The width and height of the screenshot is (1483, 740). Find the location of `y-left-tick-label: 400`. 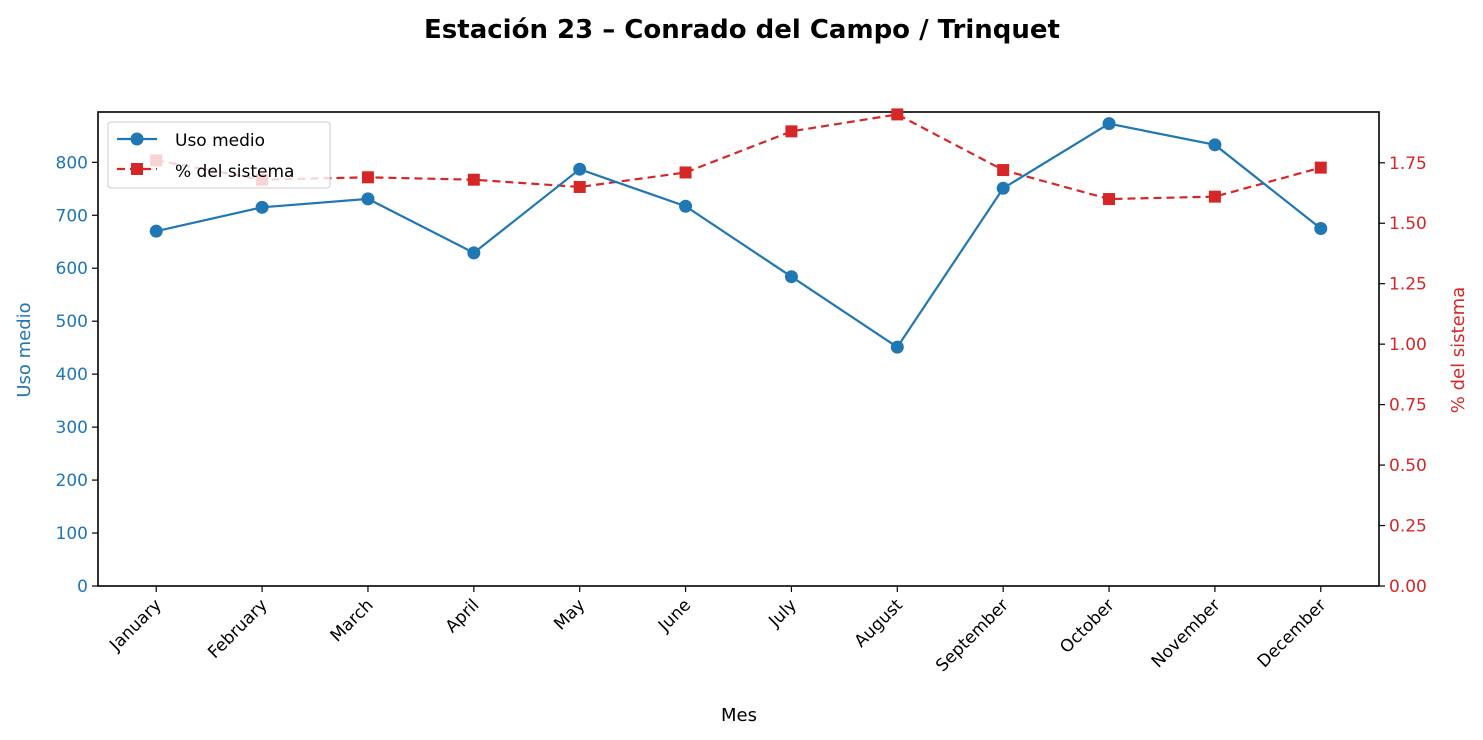

y-left-tick-label: 400 is located at coordinates (72, 375).